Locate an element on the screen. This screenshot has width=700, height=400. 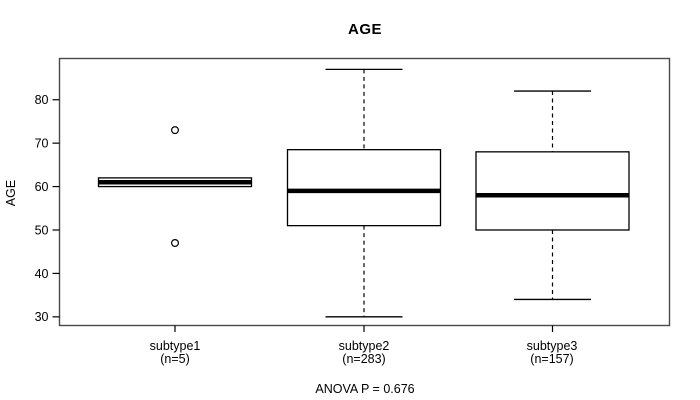
group-n-label: (n=5) is located at coordinates (175, 359).